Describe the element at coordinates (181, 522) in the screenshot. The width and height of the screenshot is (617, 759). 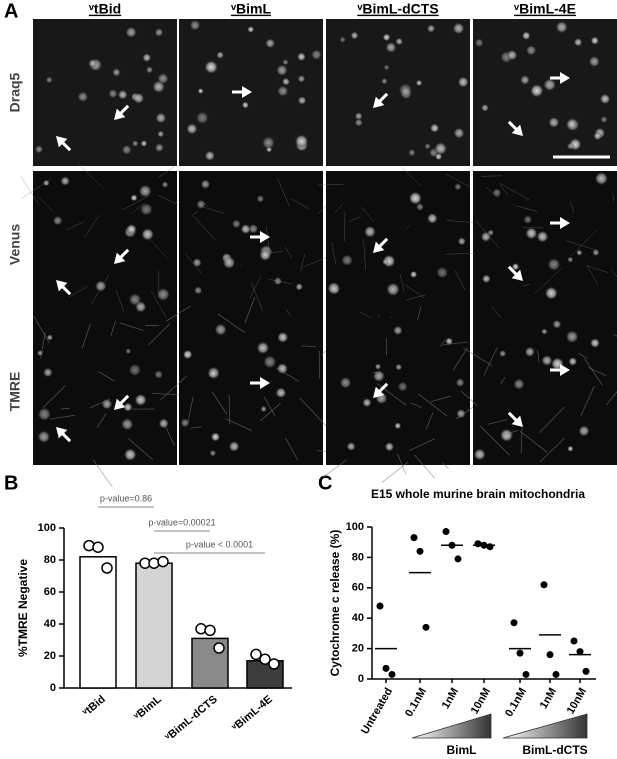
I see `annotation: p-value=0.00021` at that location.